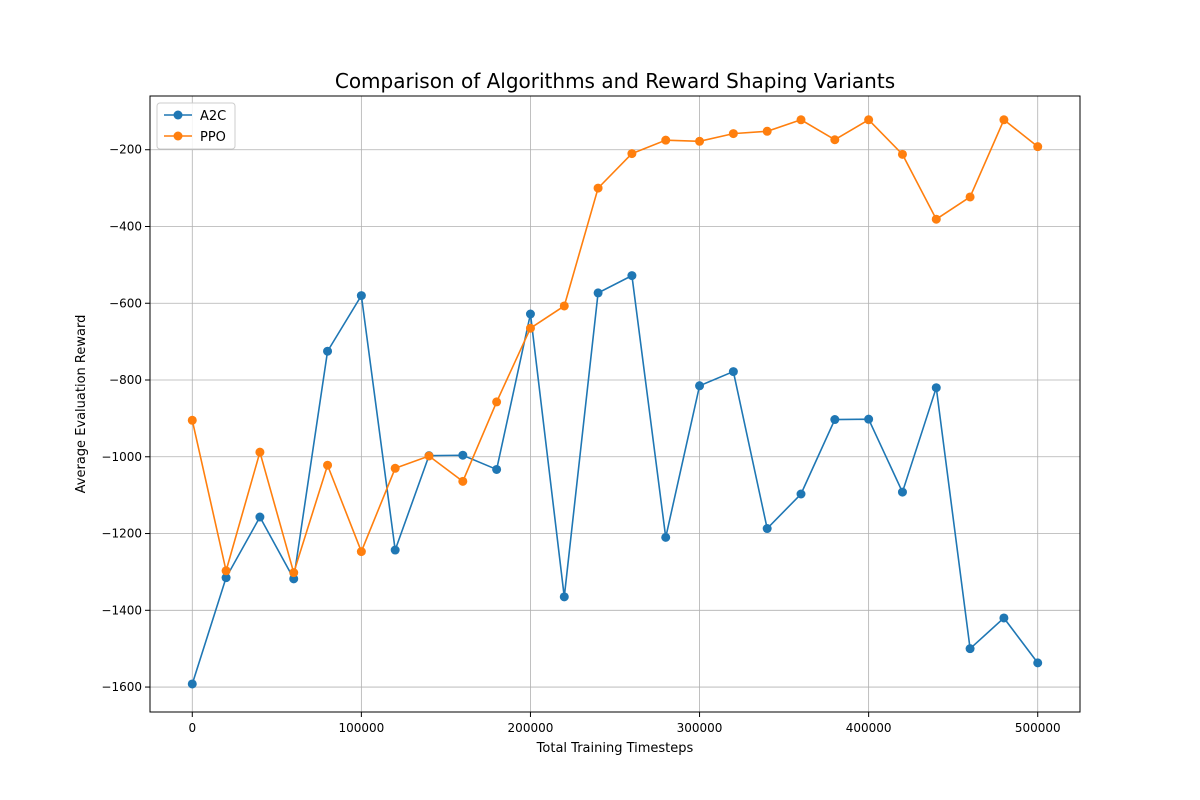 The height and width of the screenshot is (800, 1200). Describe the element at coordinates (125, 303) in the screenshot. I see `y-tick-label: −600` at that location.